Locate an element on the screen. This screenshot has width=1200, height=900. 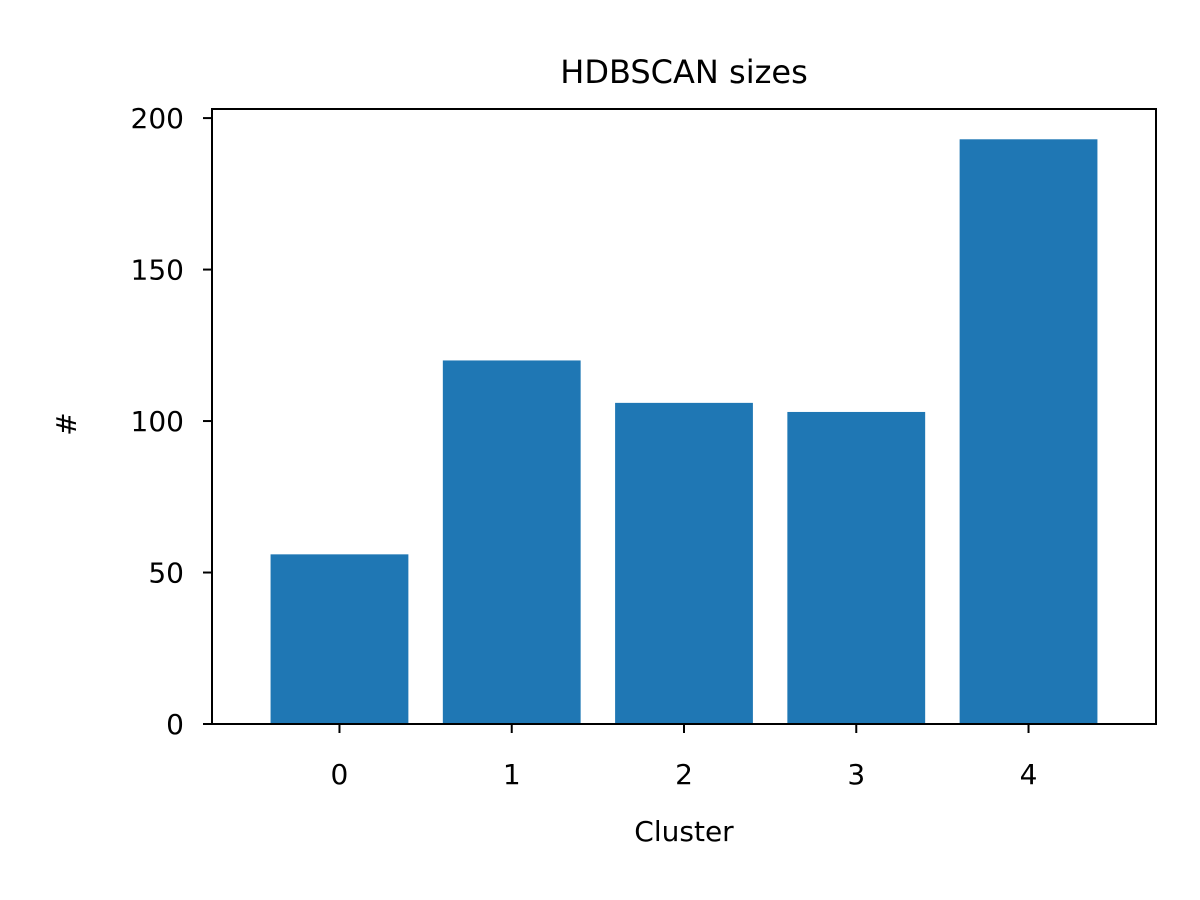
y-tick-label: 100 is located at coordinates (157, 421).